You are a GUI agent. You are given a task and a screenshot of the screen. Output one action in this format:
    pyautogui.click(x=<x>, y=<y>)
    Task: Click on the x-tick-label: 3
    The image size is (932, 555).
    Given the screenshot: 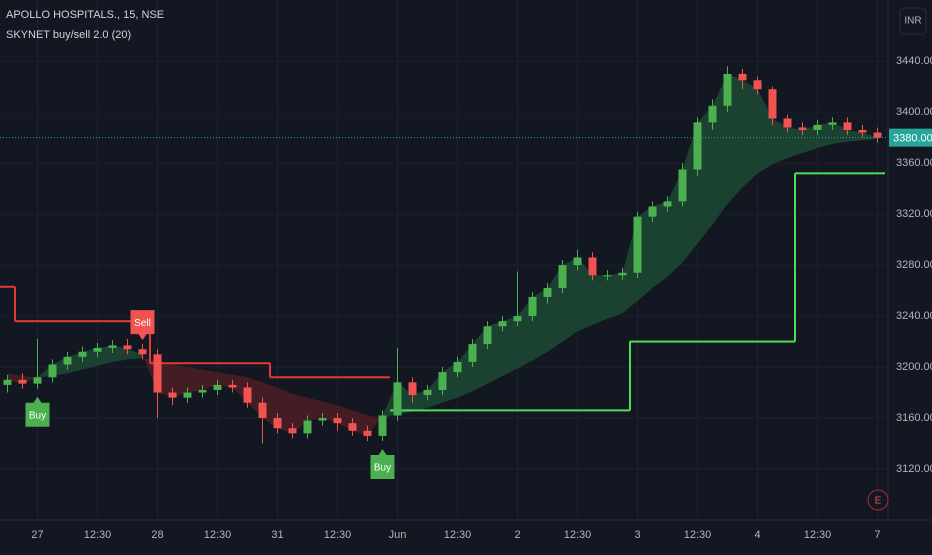 What is the action you would take?
    pyautogui.click(x=637, y=535)
    